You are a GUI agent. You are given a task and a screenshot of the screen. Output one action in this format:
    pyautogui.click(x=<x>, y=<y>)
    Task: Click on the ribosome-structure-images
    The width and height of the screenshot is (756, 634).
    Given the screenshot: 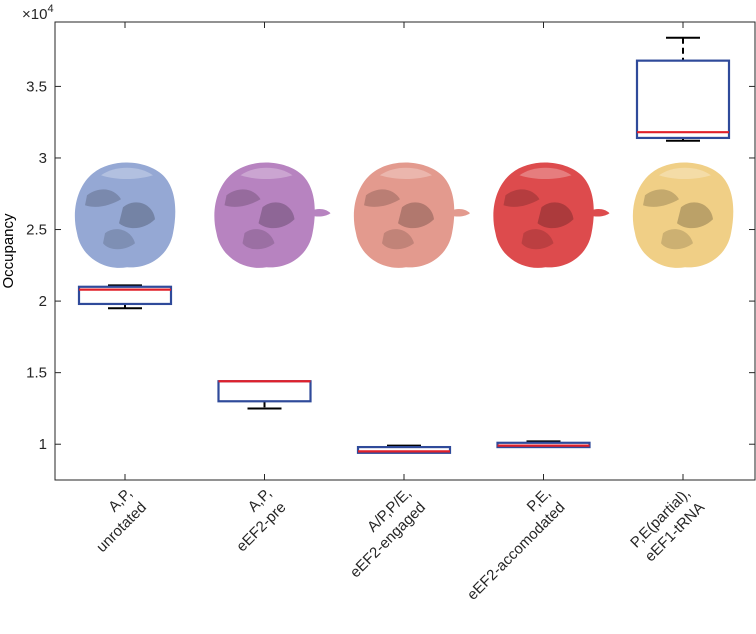 What is the action you would take?
    pyautogui.click(x=404, y=215)
    